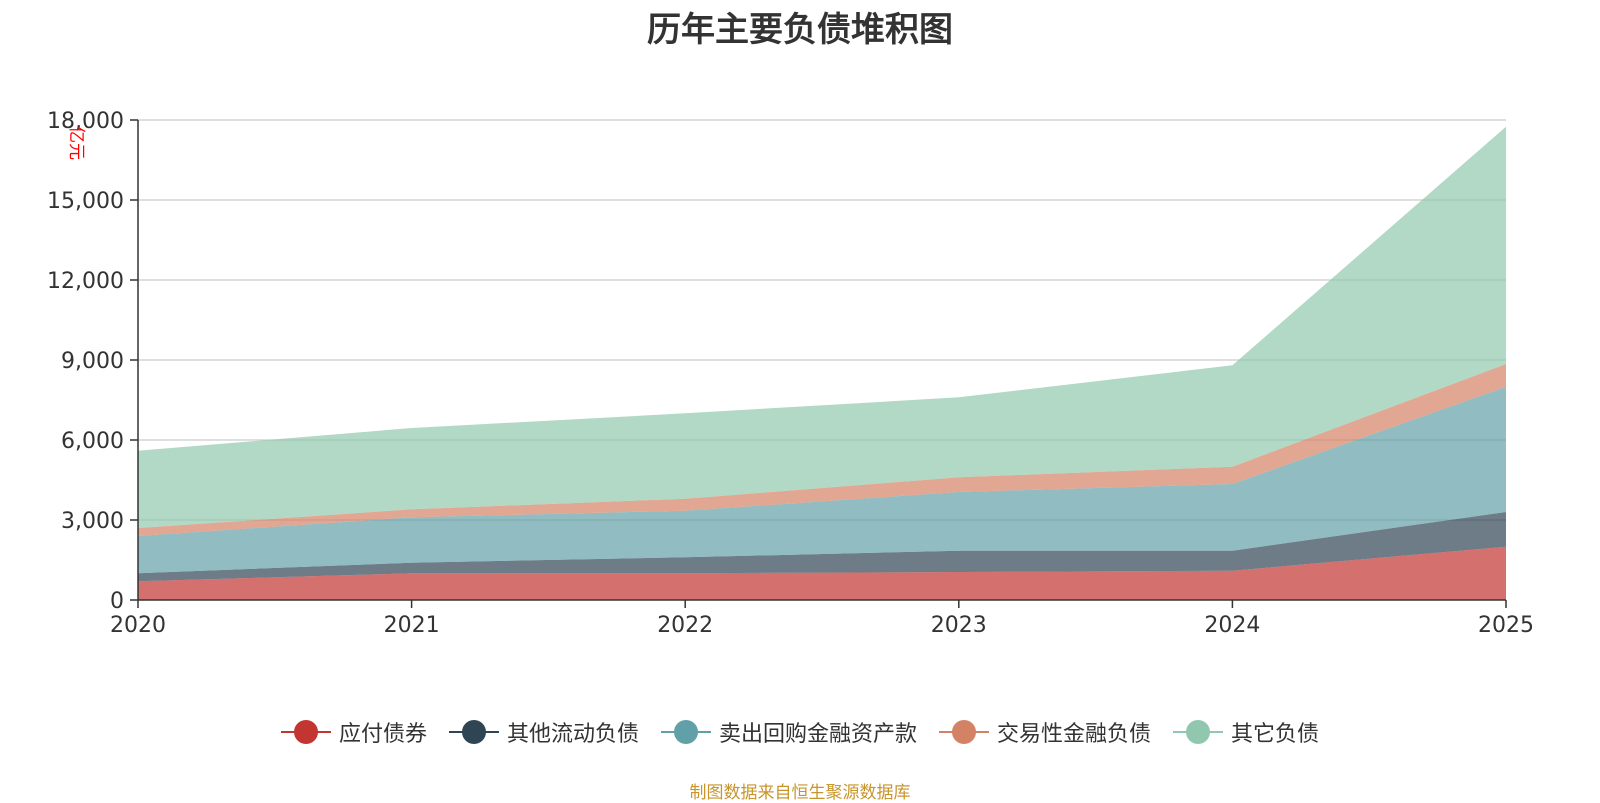  What do you see at coordinates (85, 121) in the screenshot?
I see `y-tick-label: 18,000` at bounding box center [85, 121].